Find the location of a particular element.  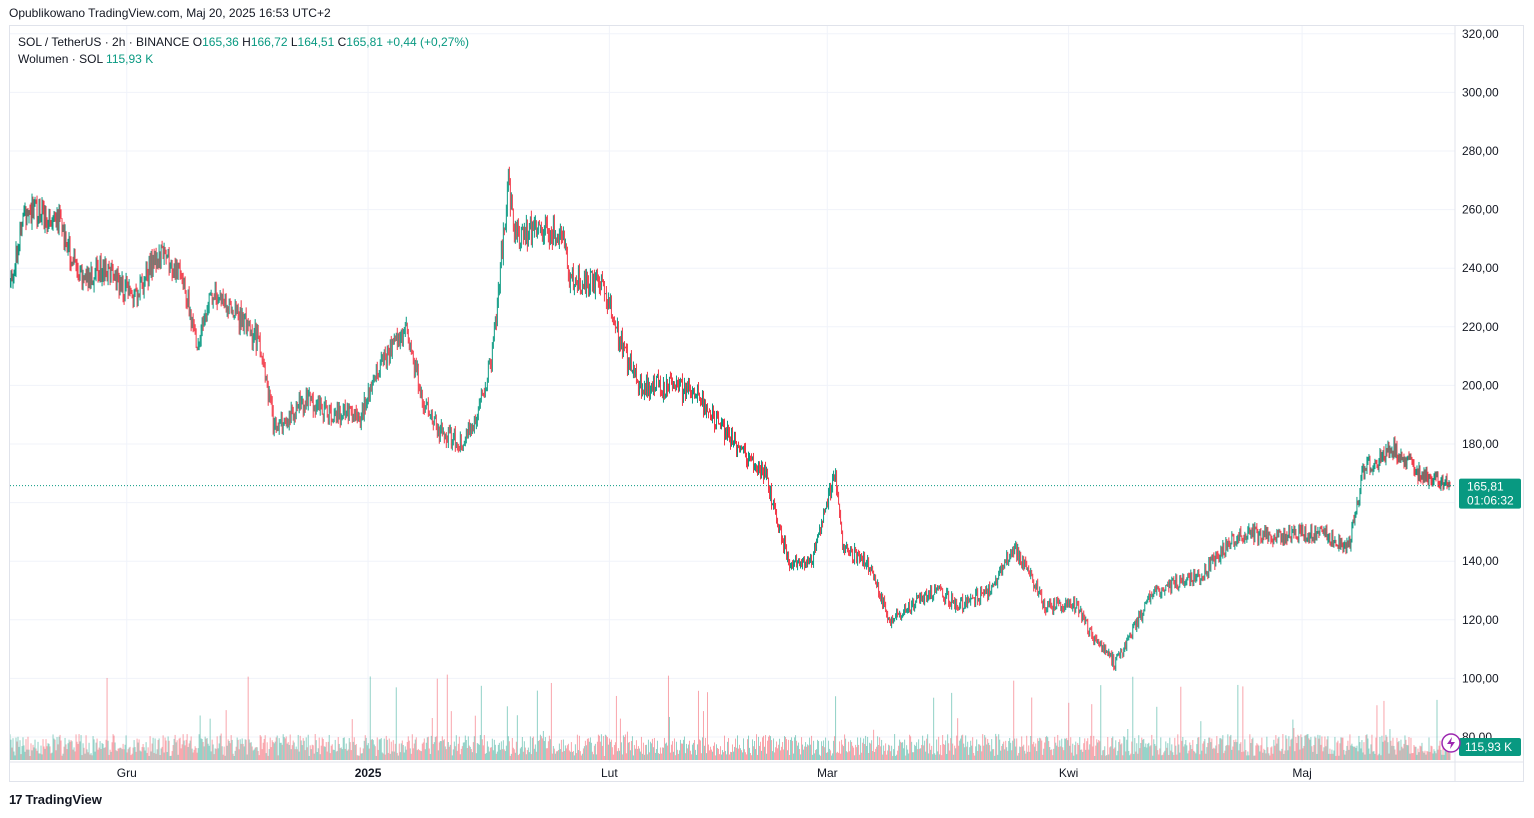

y-tick-label: 100,00 is located at coordinates (1480, 678).